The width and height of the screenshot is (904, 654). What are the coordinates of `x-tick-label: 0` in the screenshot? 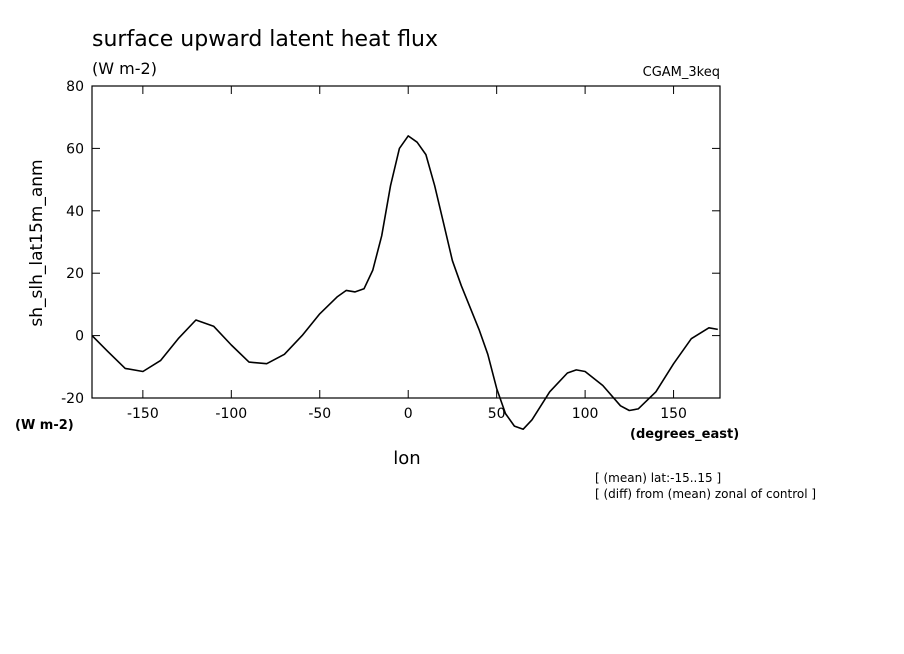 It's located at (408, 414).